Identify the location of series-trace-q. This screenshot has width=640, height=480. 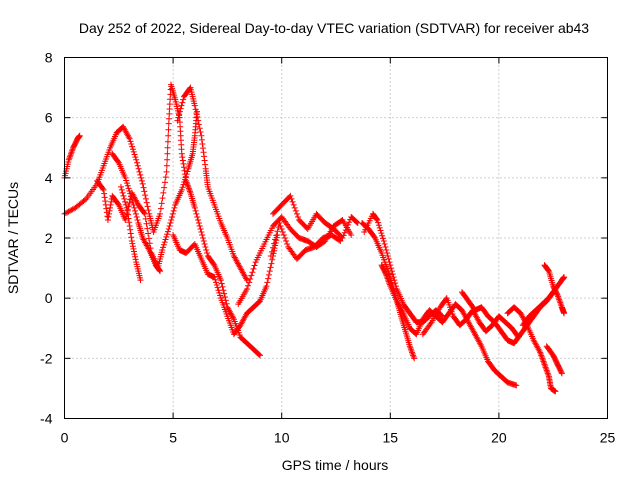
(543, 301).